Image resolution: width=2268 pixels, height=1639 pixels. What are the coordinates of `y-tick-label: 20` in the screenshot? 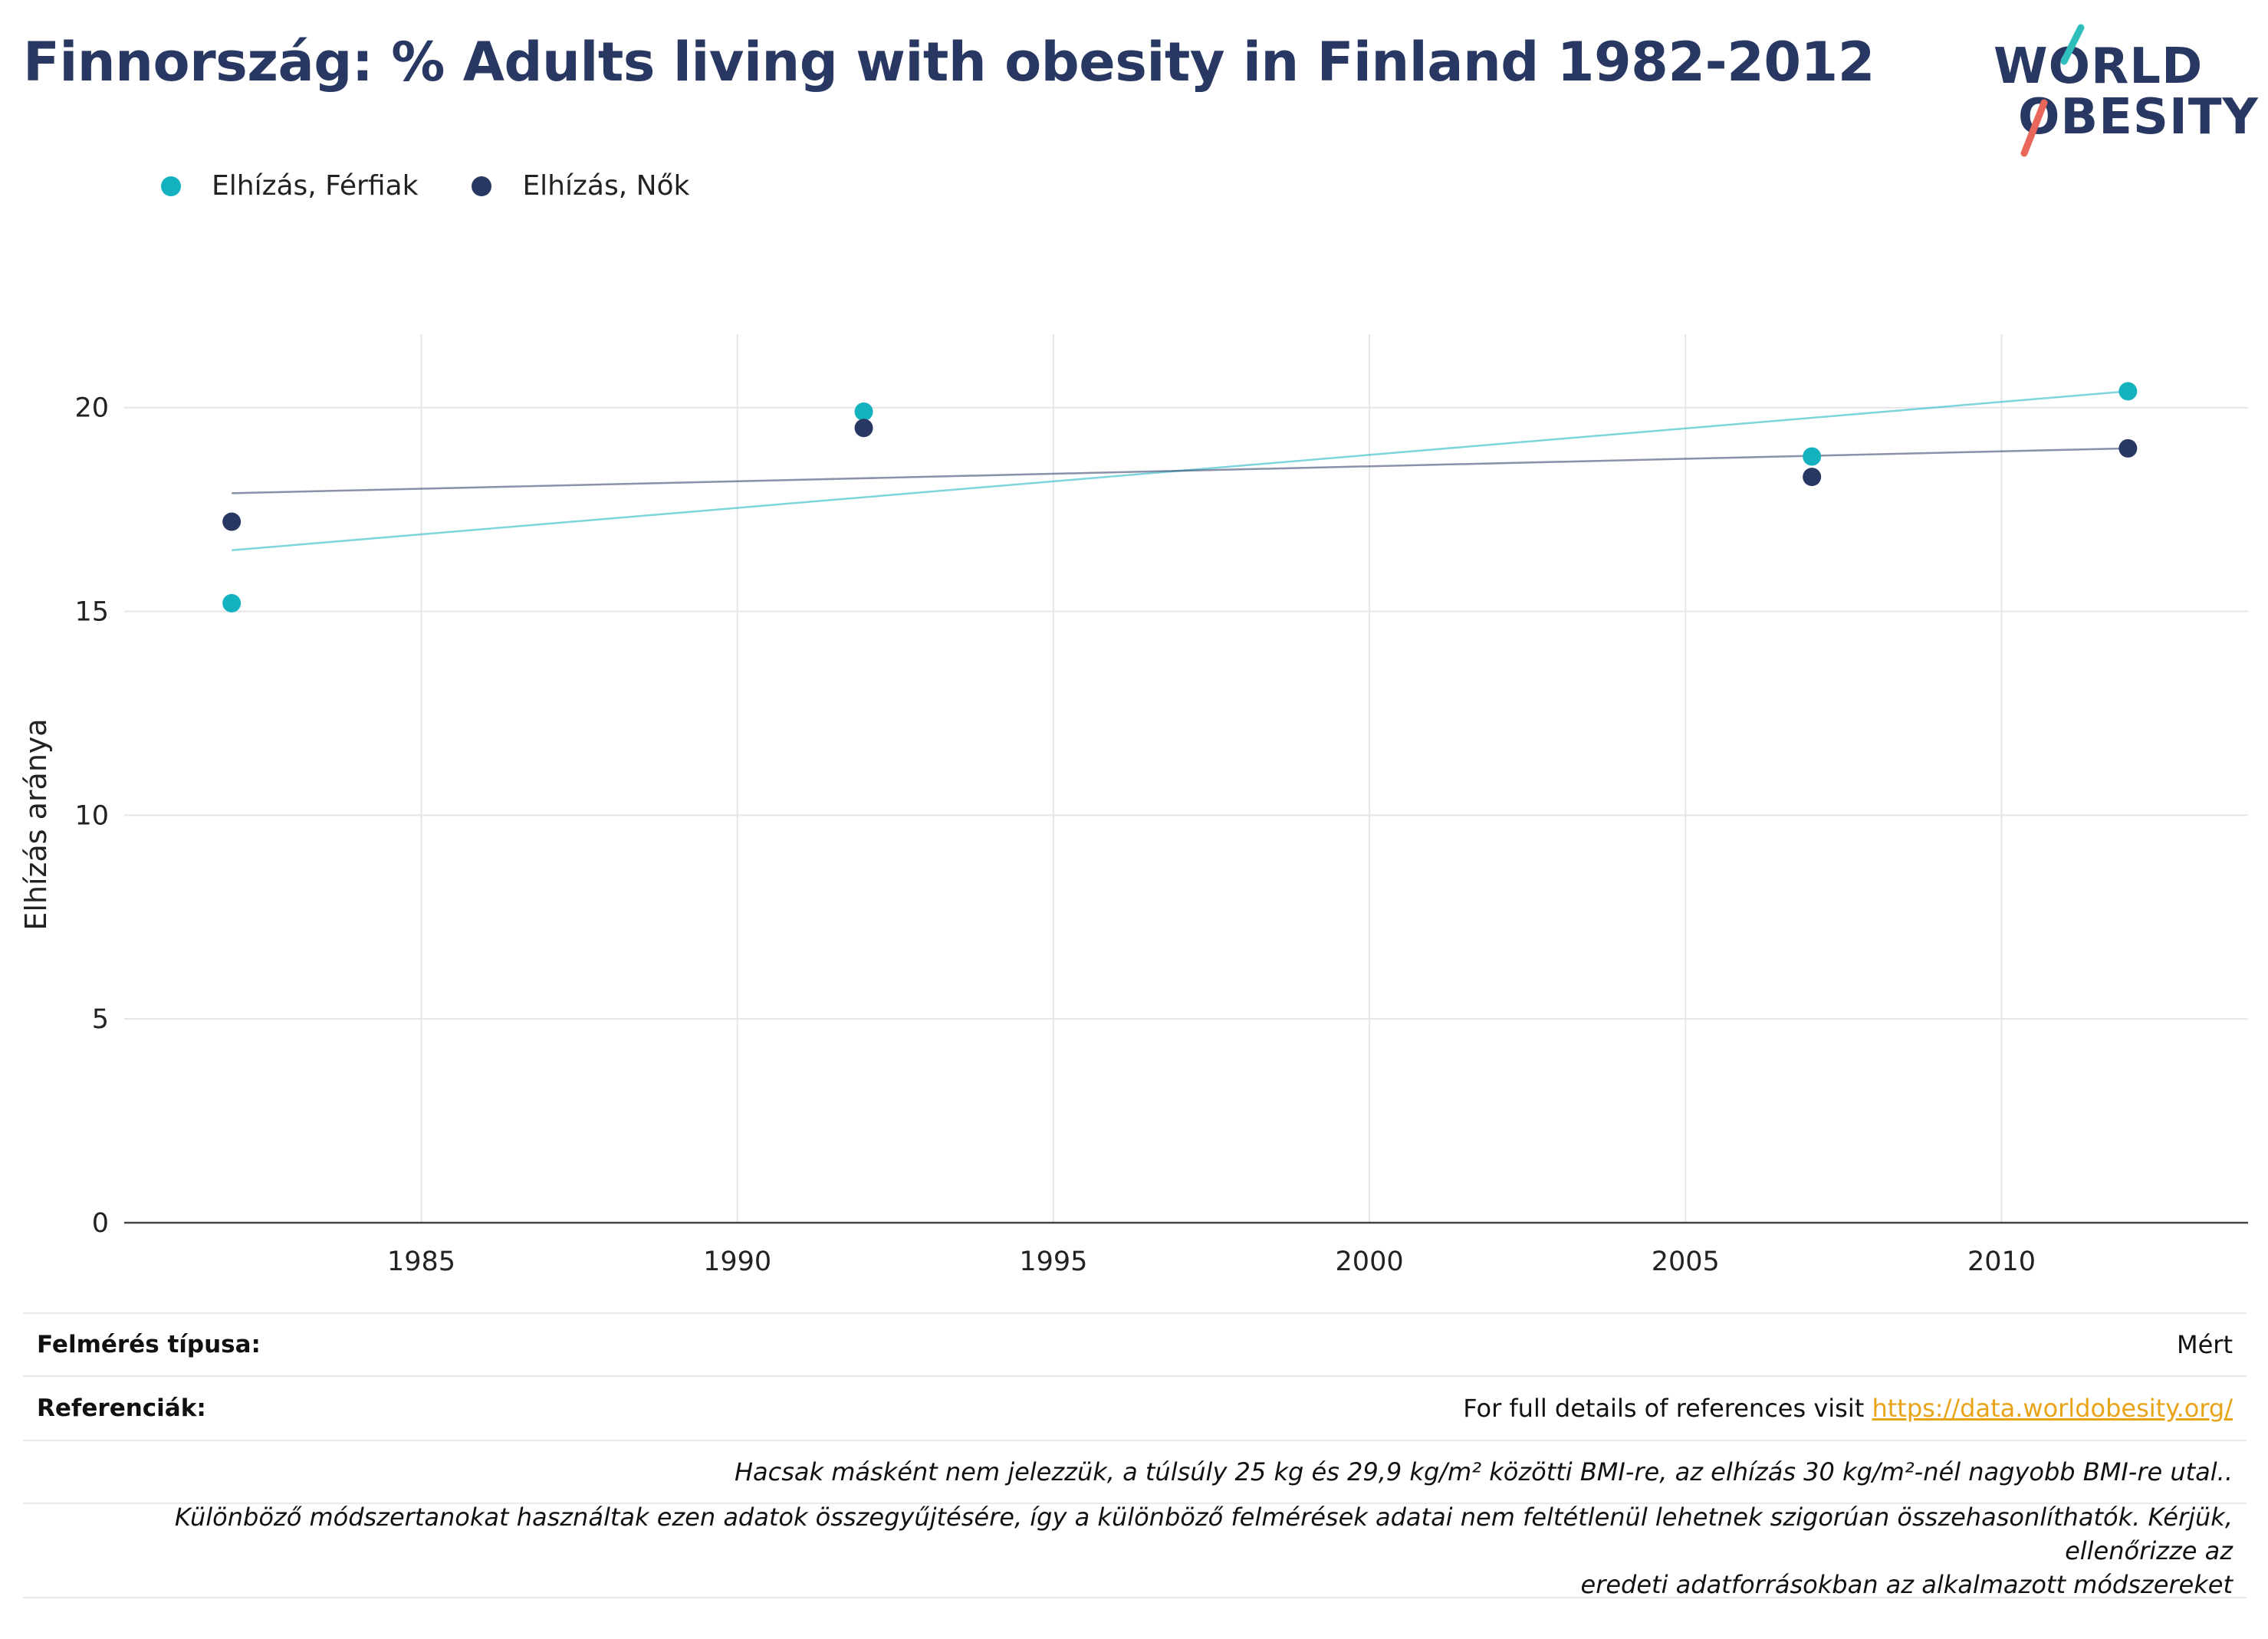 It's located at (91, 409).